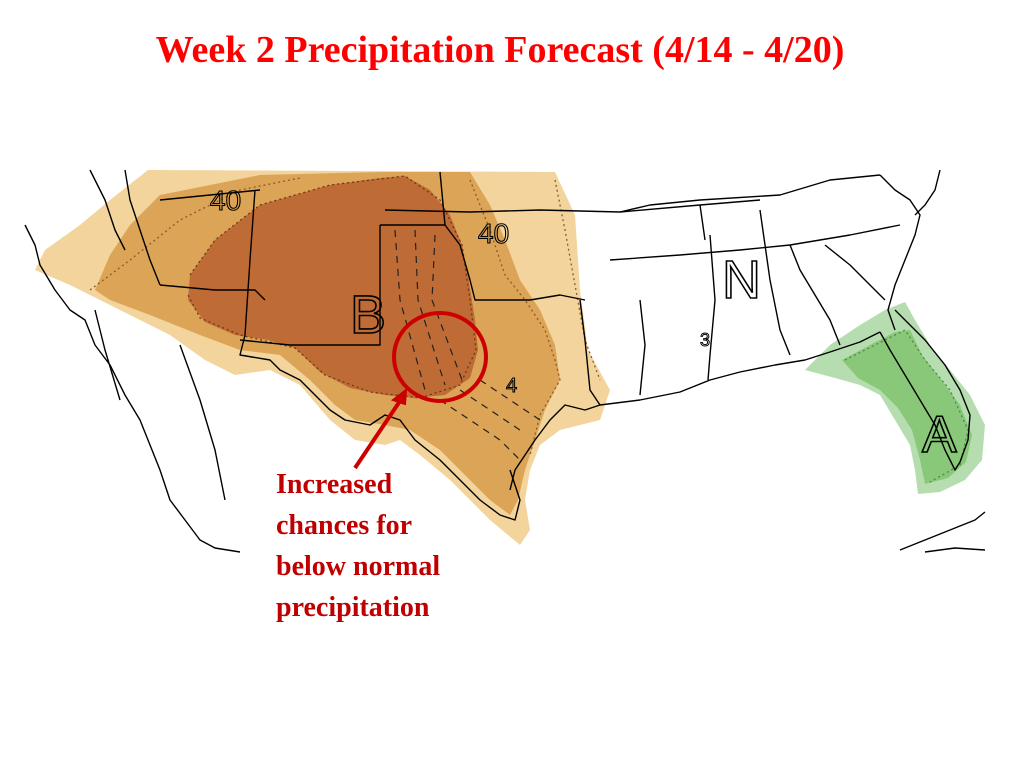 The height and width of the screenshot is (768, 1024). What do you see at coordinates (333, 287) in the screenshot?
I see `below-normal-strong-area` at bounding box center [333, 287].